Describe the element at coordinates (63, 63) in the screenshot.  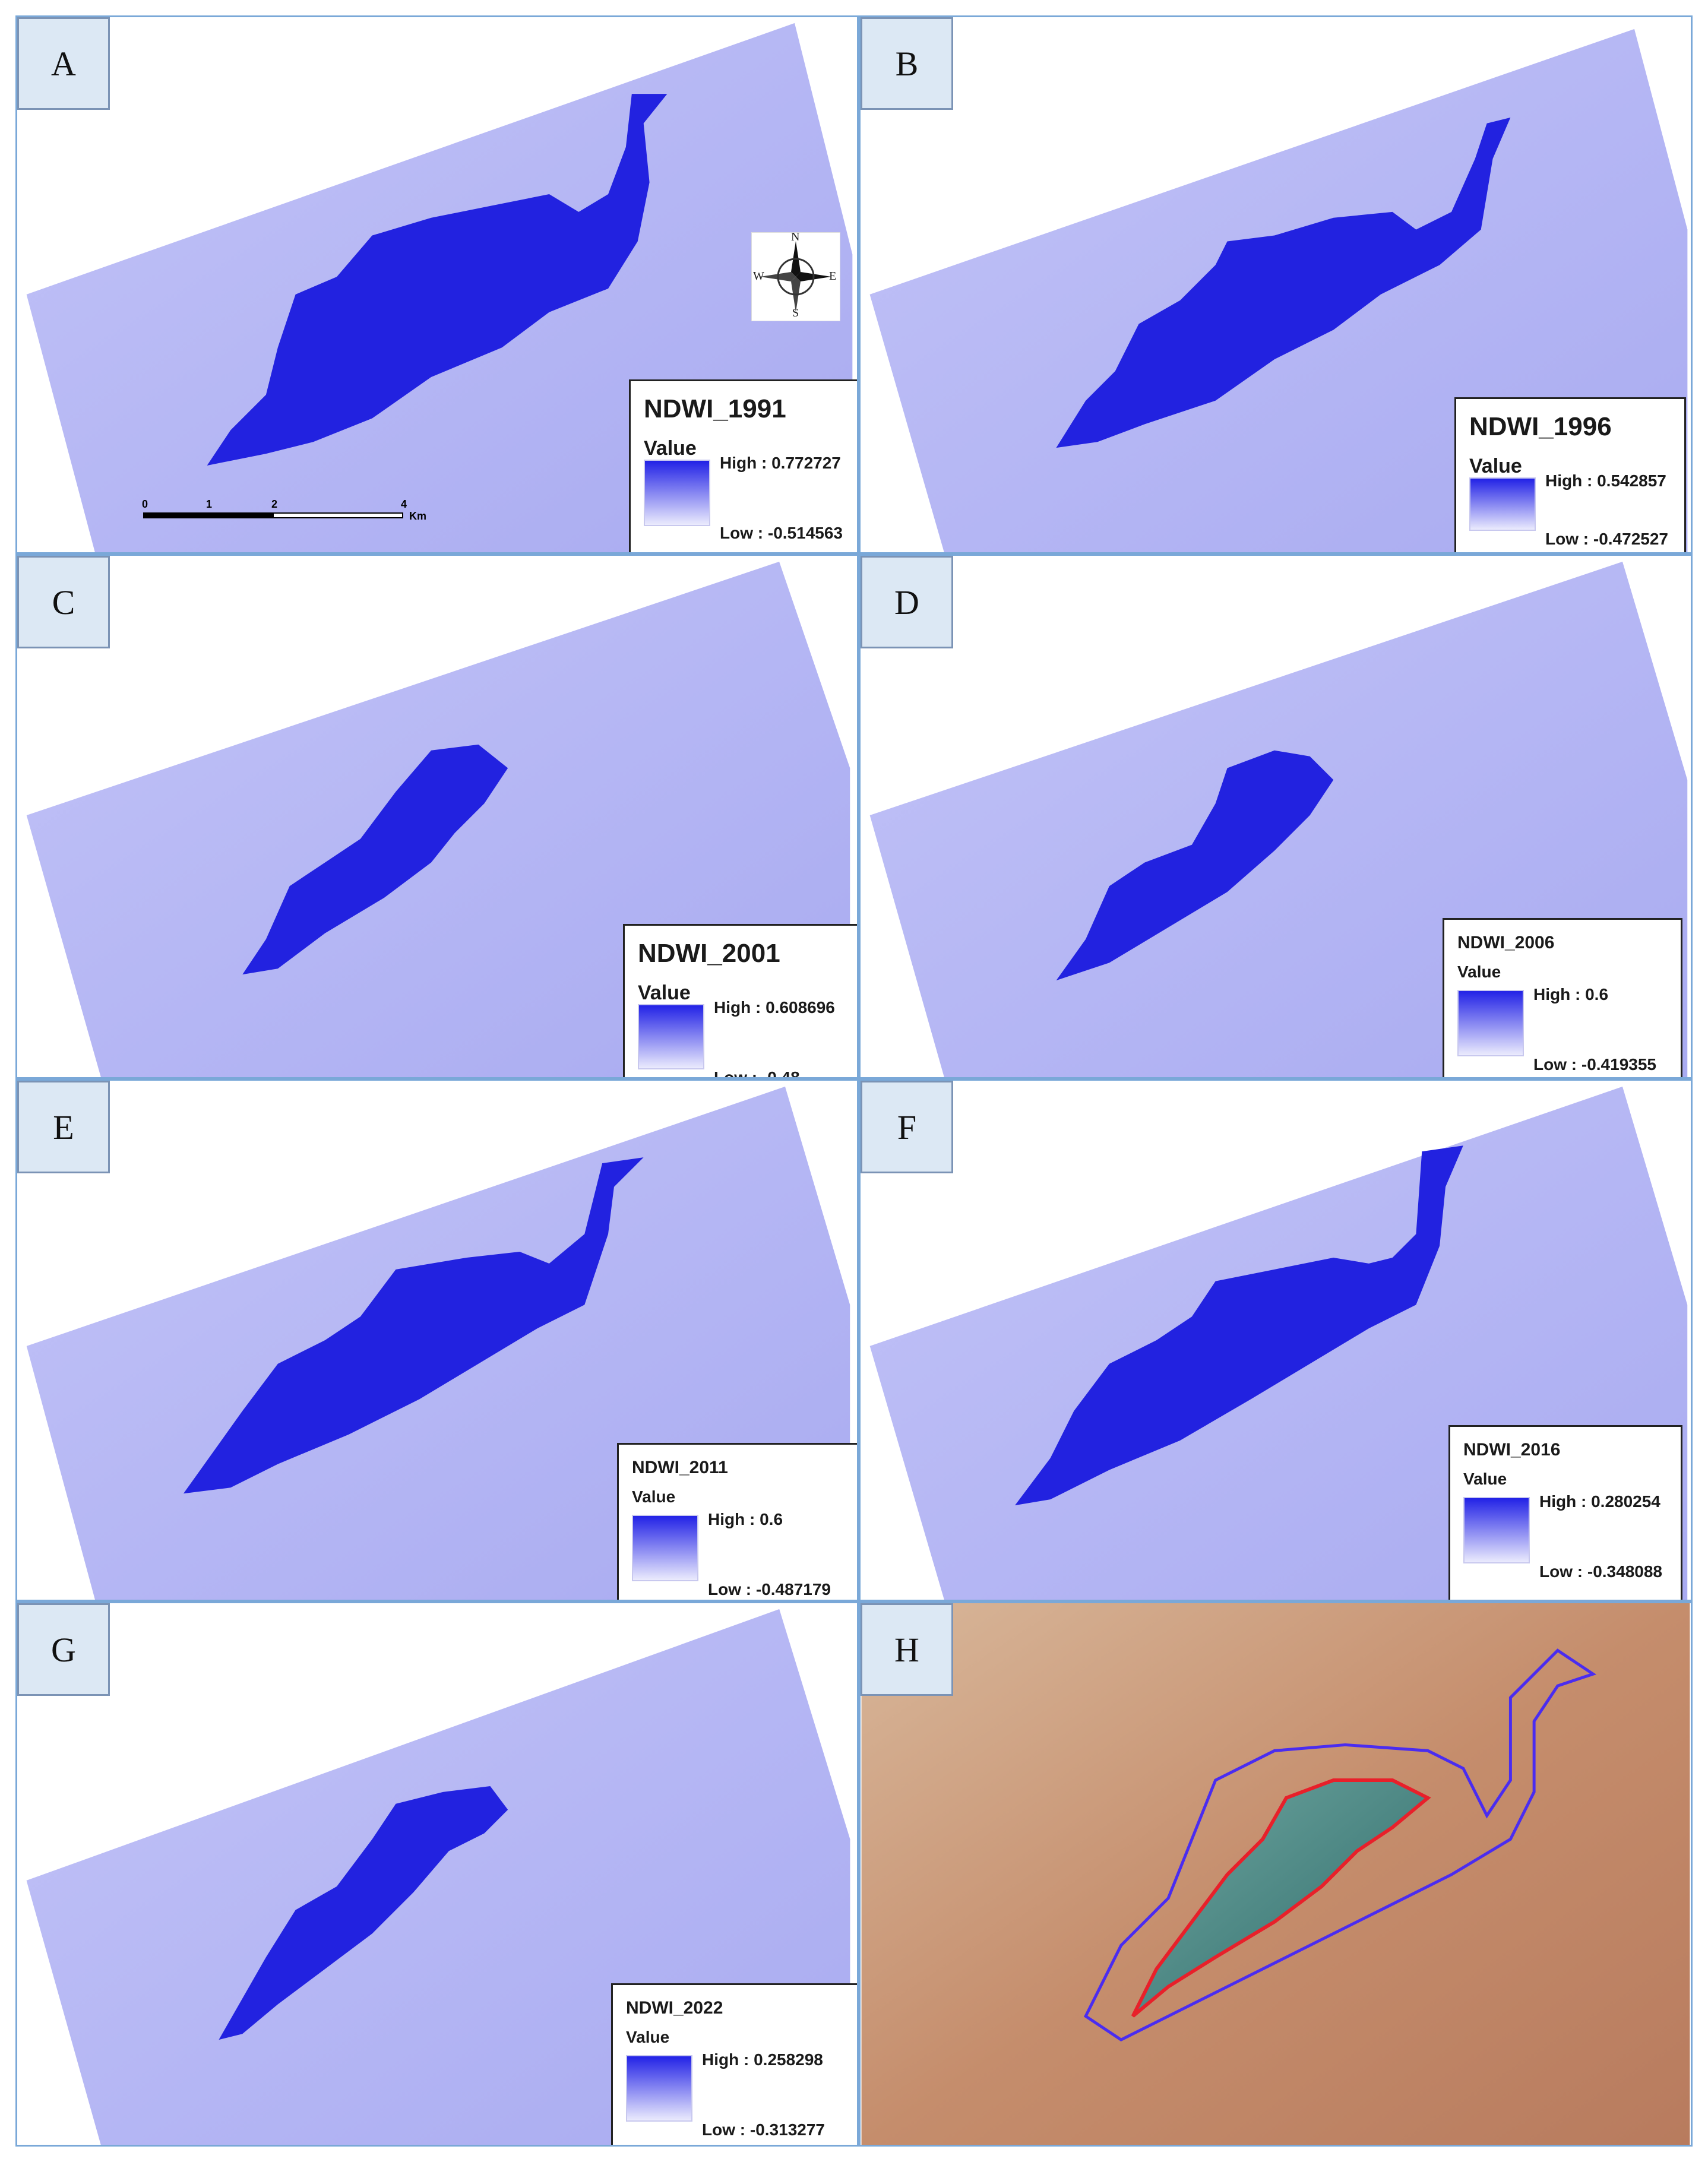
I see `panel-label: A` at that location.